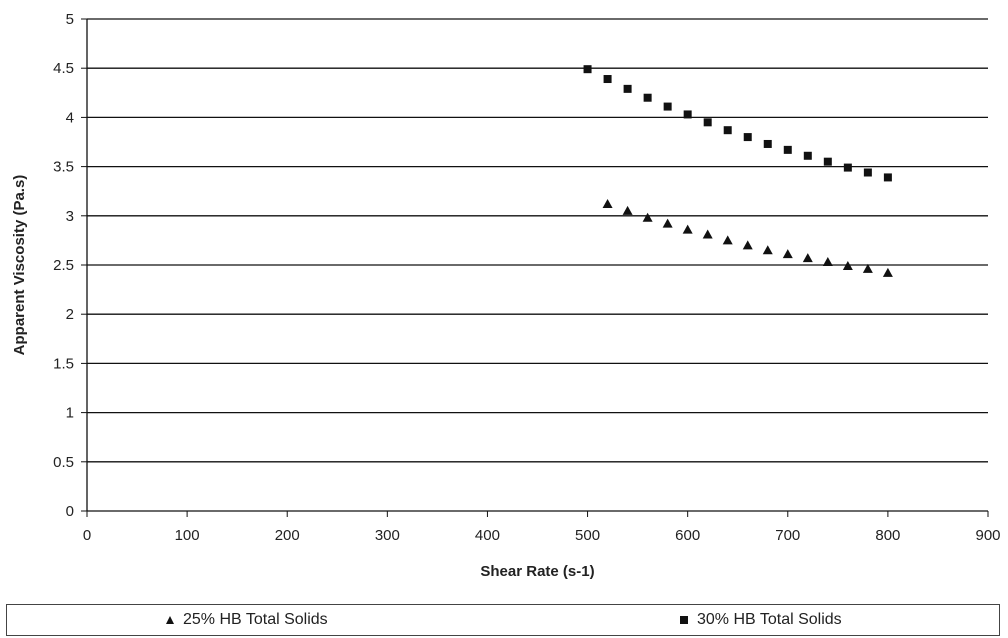  What do you see at coordinates (684, 620) in the screenshot?
I see `square-marker-icon` at bounding box center [684, 620].